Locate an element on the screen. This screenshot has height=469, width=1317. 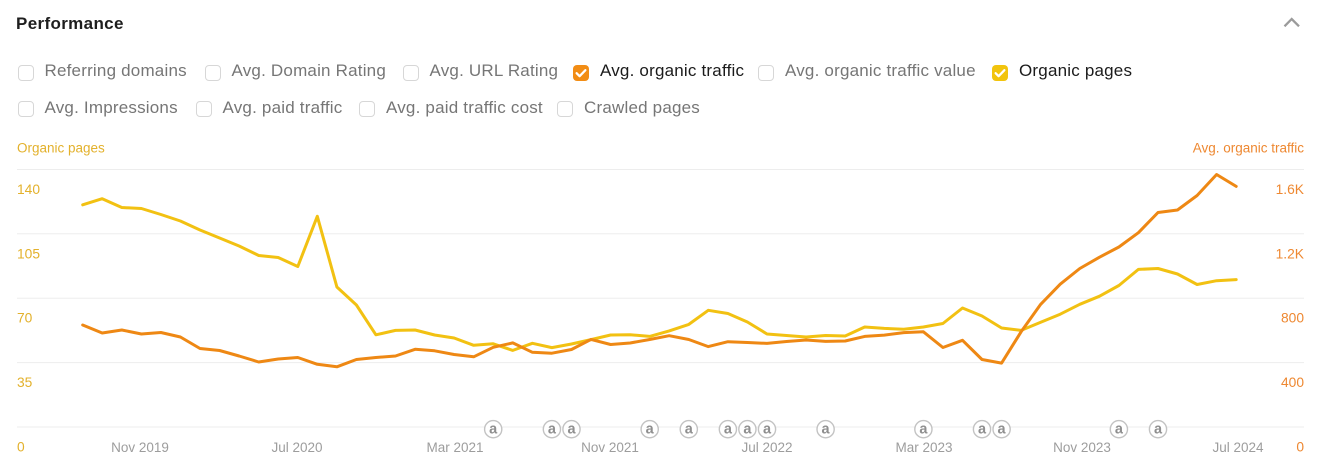
svg-text: 105 is located at coordinates (28, 253).